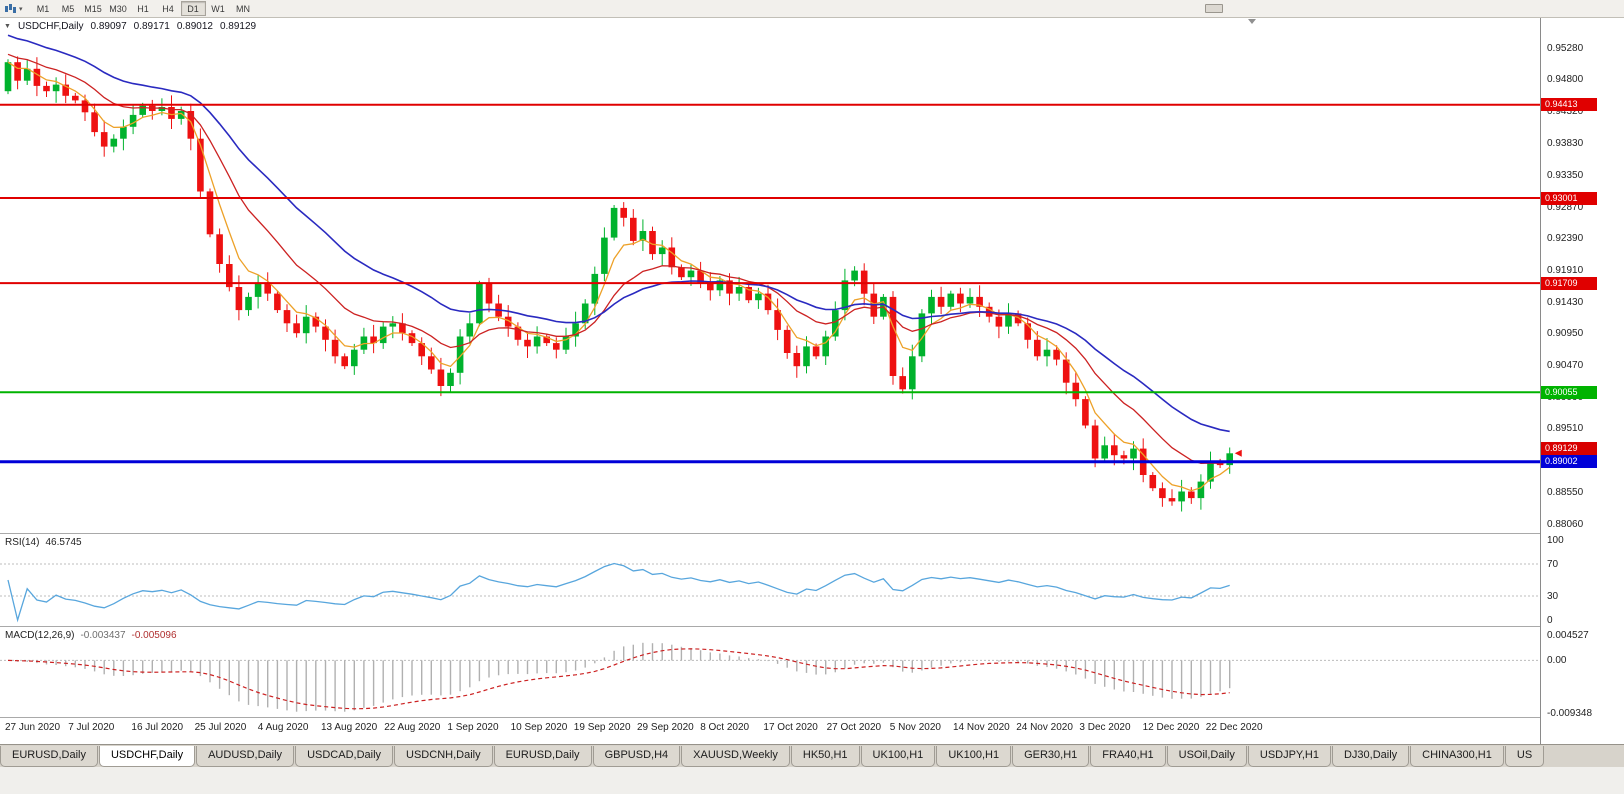 The width and height of the screenshot is (1624, 794). What do you see at coordinates (1565, 239) in the screenshot?
I see `price-tick-label: 0.92390` at bounding box center [1565, 239].